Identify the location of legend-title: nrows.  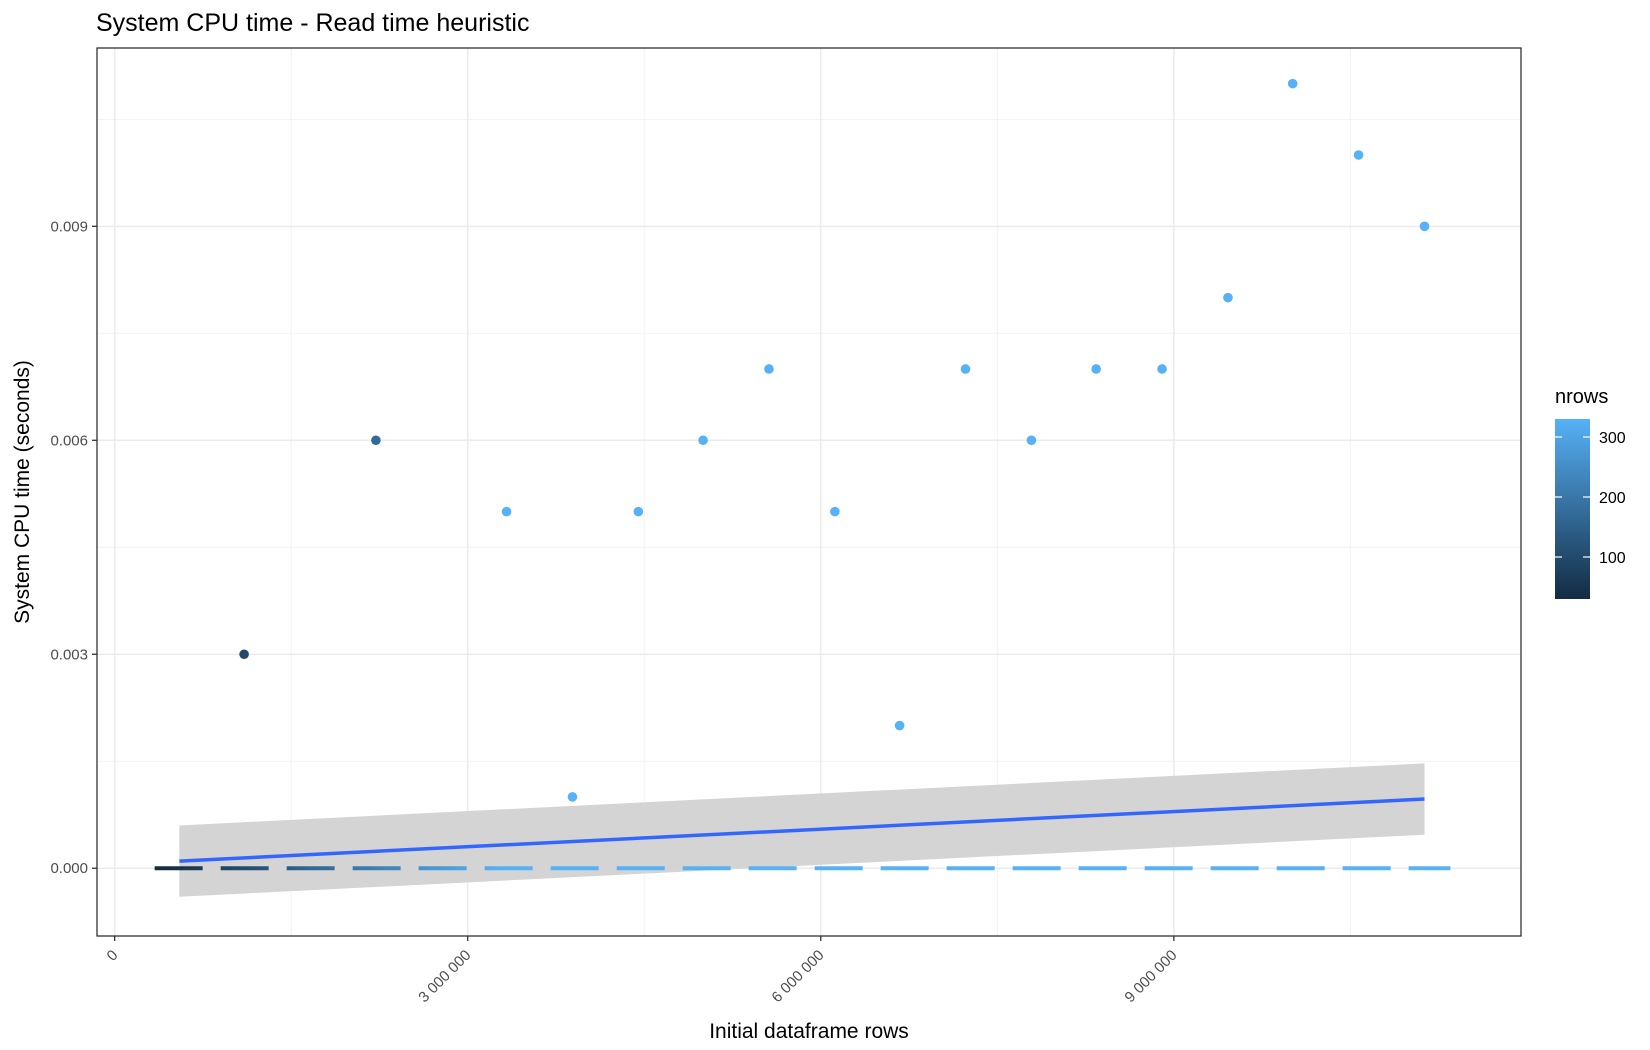
(1581, 397).